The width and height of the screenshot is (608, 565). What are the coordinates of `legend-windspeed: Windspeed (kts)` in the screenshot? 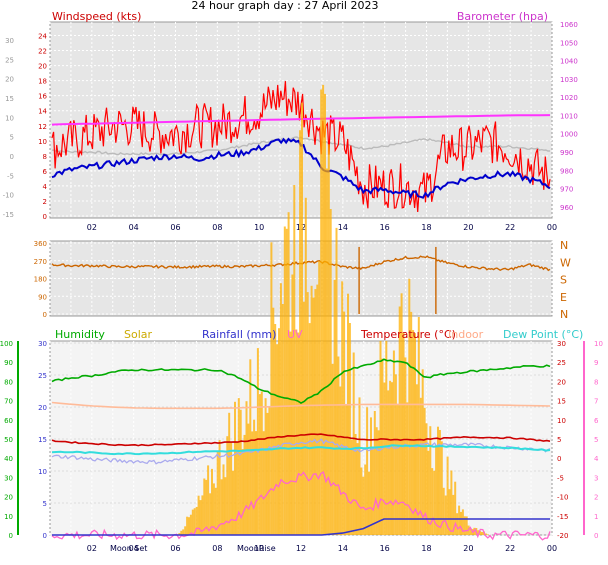 It's located at (96, 16).